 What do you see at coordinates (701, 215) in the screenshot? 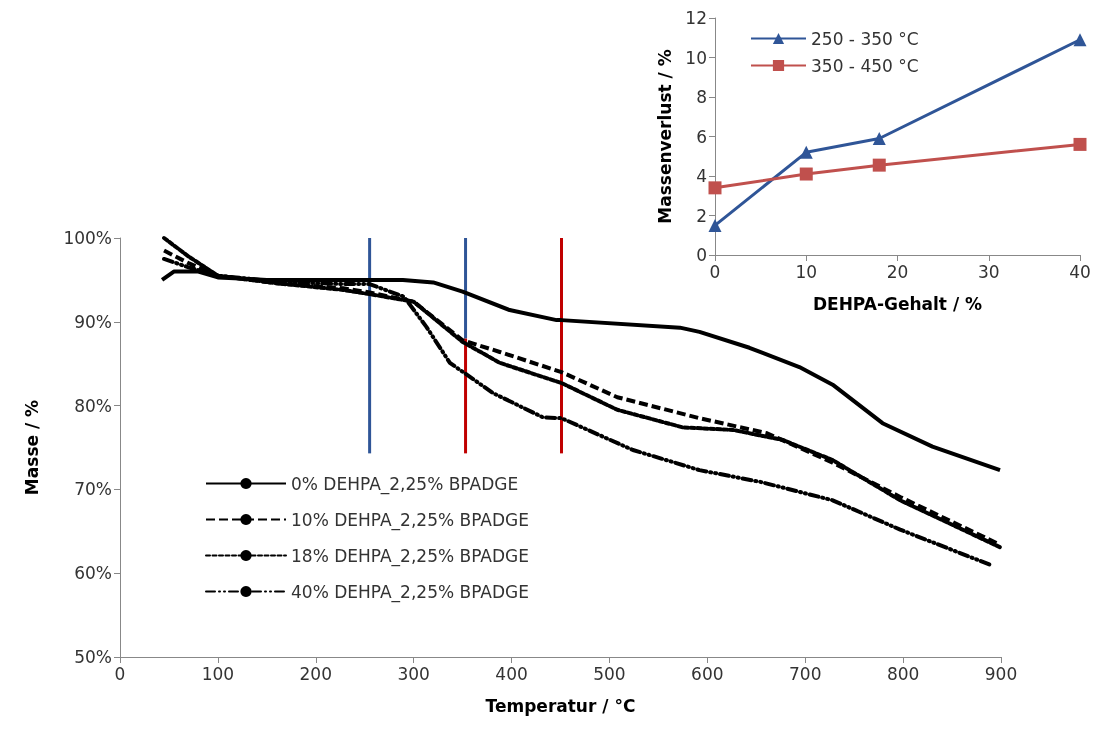
I see `y-tick-label: 2` at bounding box center [701, 215].